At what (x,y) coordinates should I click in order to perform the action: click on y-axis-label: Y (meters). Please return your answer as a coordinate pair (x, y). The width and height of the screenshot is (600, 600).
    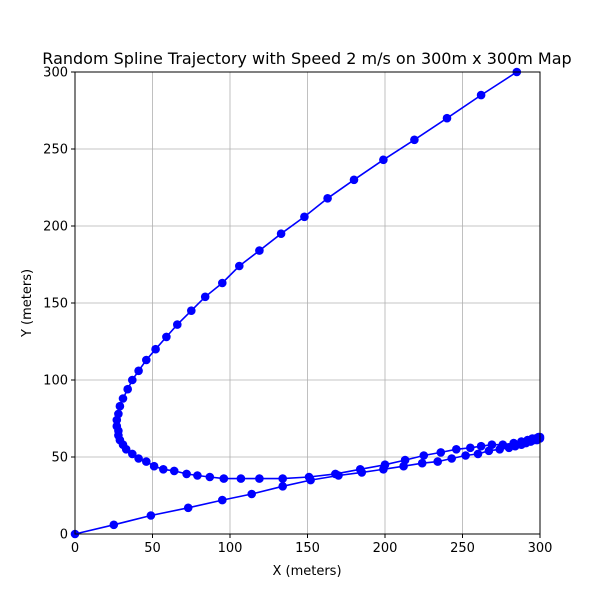
    Looking at the image, I should click on (27, 303).